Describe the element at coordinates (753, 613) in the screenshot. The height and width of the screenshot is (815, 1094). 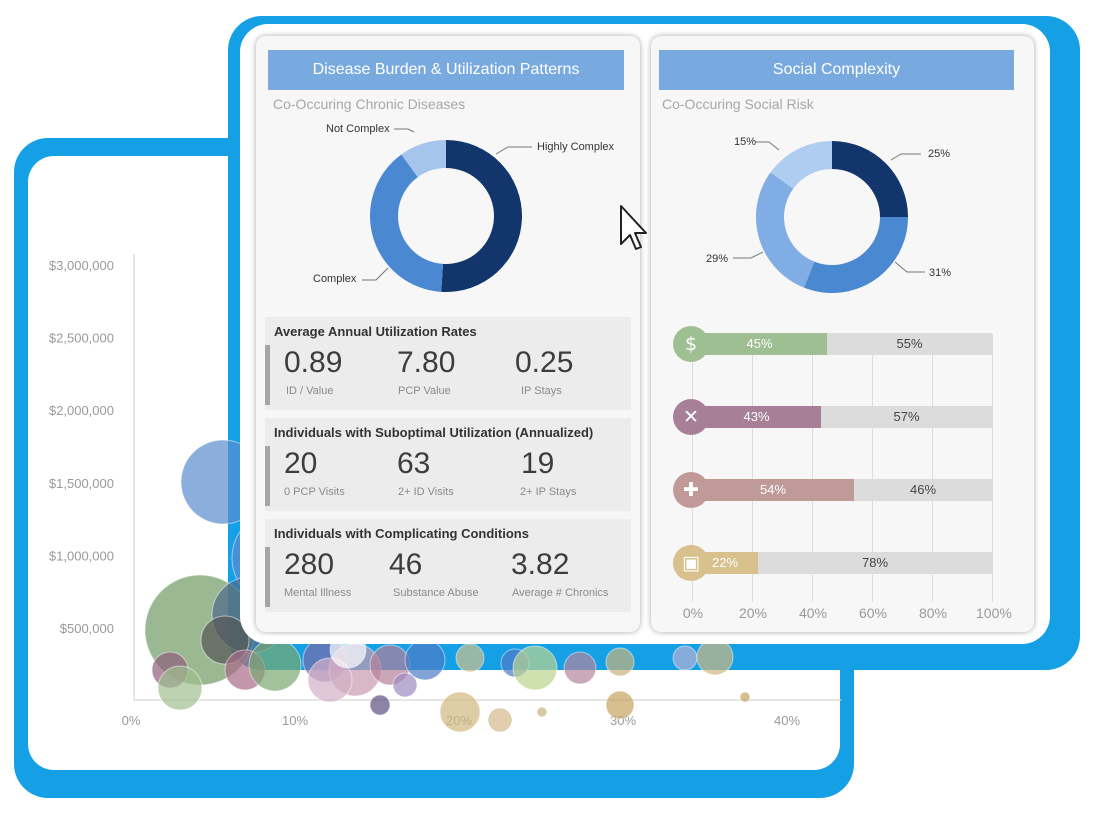
I see `risk-x-tick: 20%` at that location.